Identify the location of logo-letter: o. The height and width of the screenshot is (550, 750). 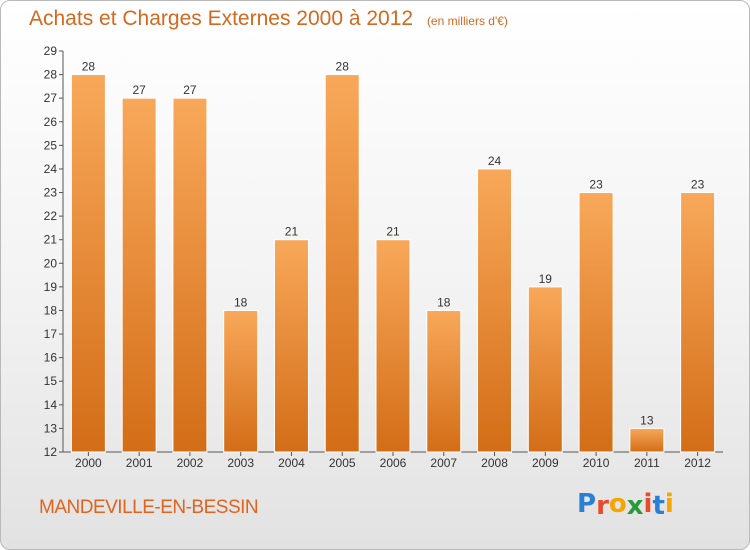
(617, 504).